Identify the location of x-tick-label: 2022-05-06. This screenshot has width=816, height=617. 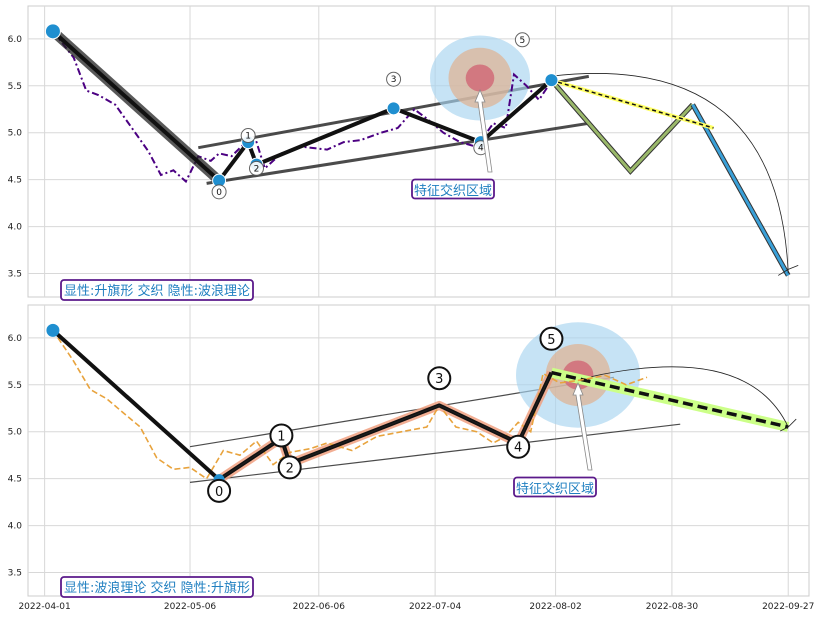
(190, 607).